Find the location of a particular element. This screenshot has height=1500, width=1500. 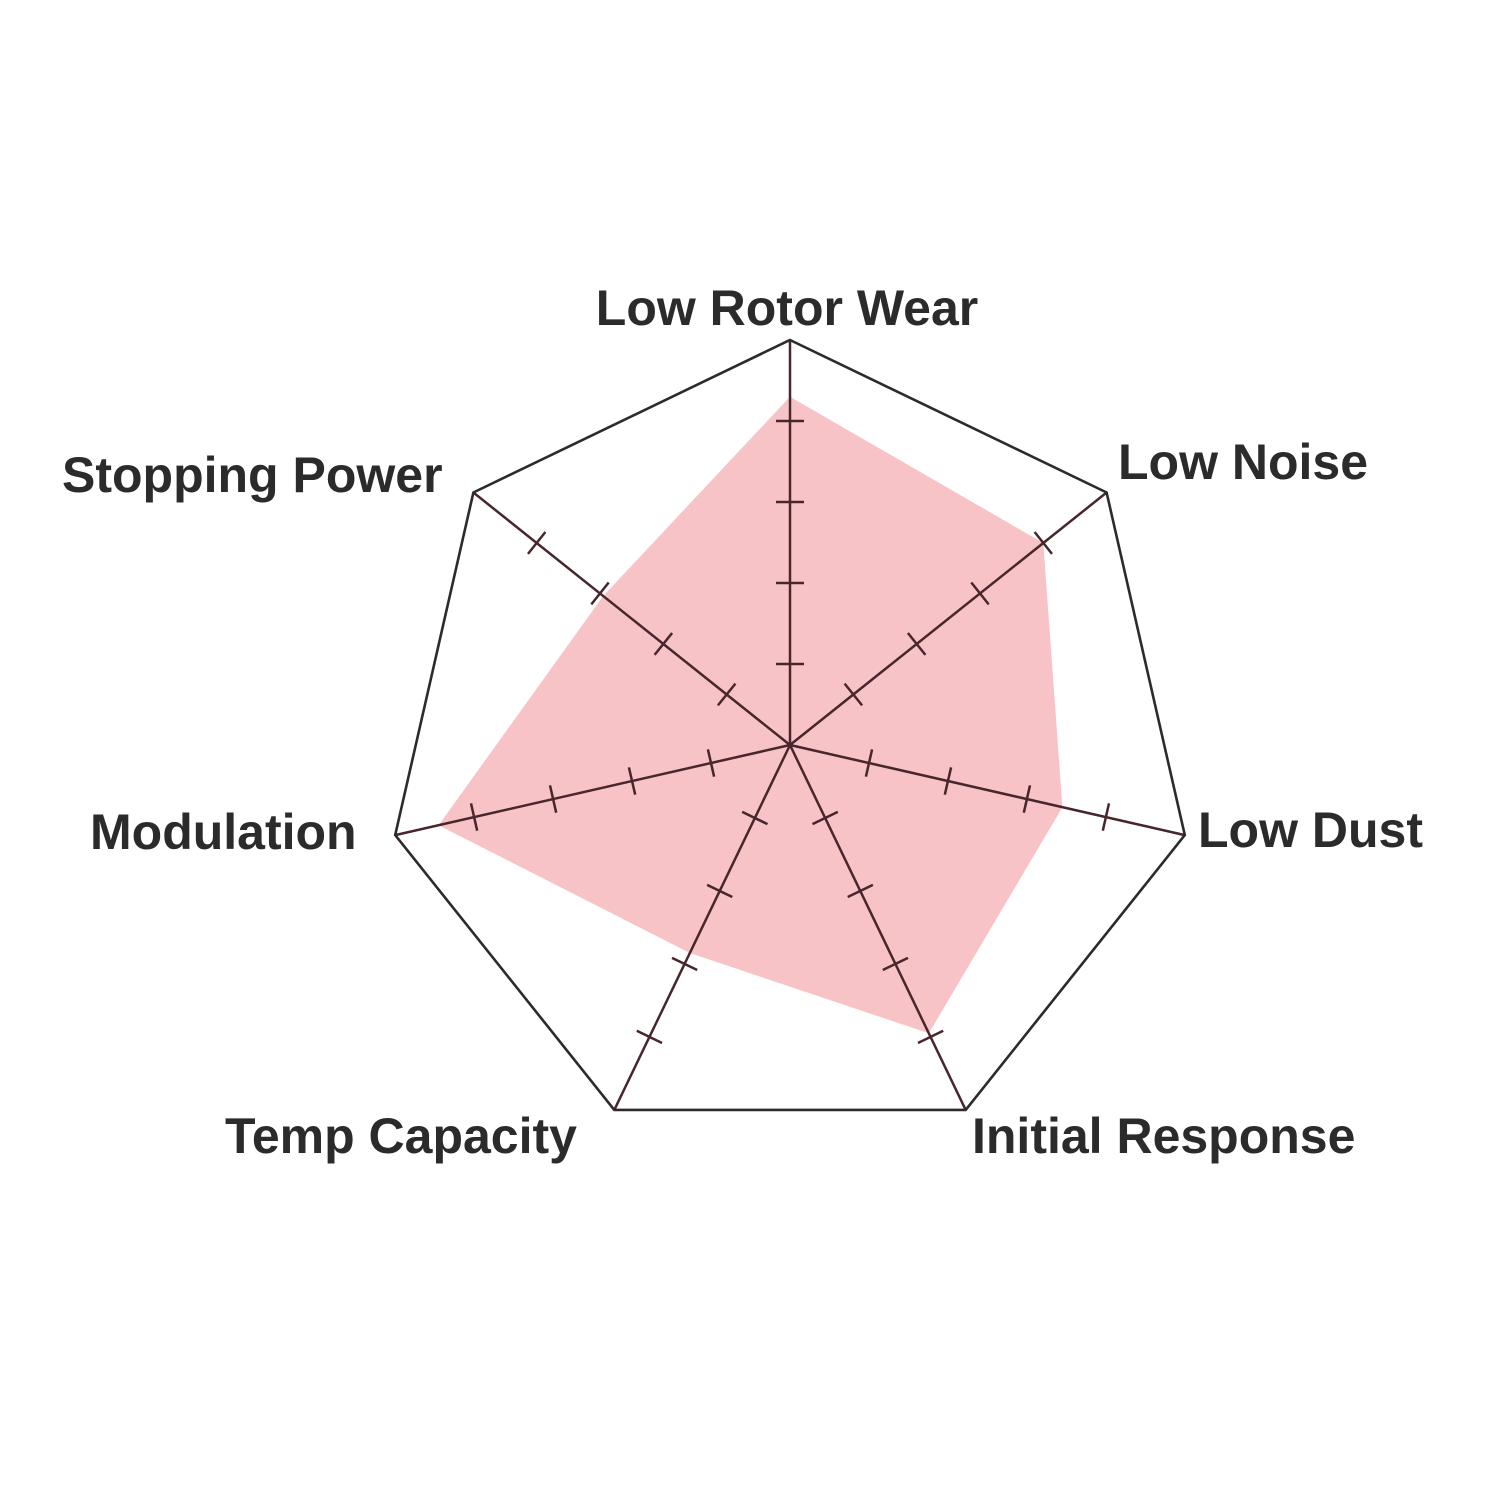

axis-label-stopping-power: Stopping Power is located at coordinates (252, 475).